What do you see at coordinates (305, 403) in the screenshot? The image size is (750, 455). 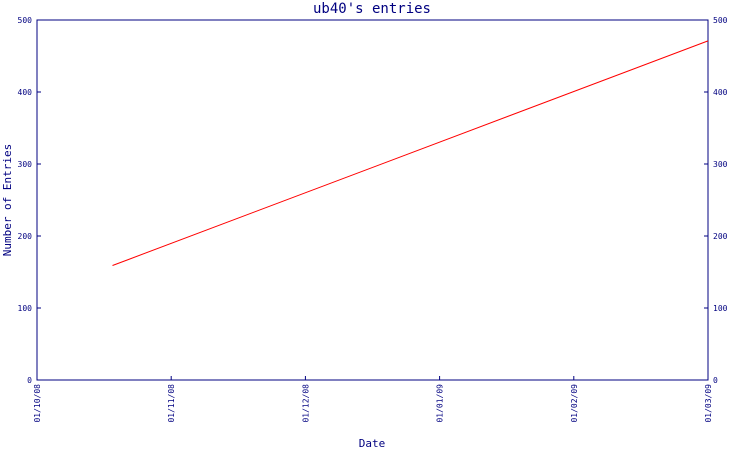 I see `x-tick-label: 01/12/08` at bounding box center [305, 403].